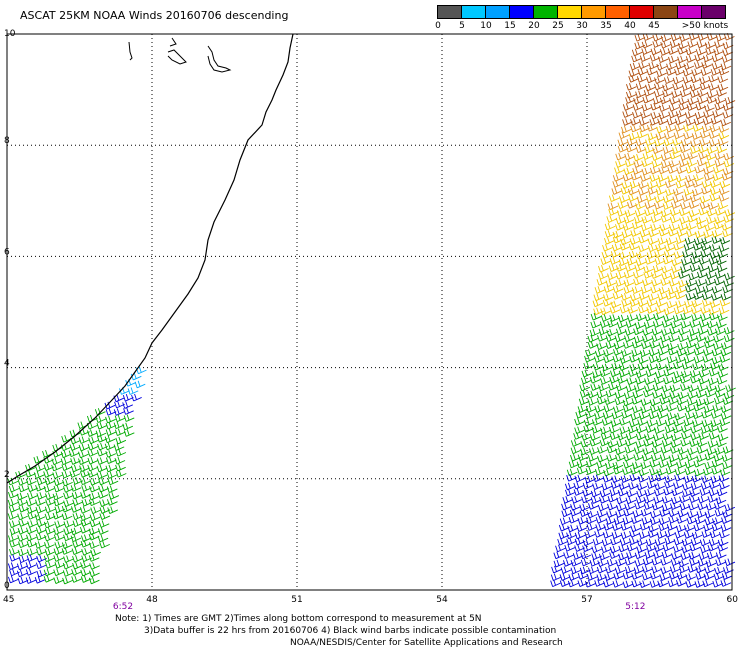 The width and height of the screenshot is (740, 650). I want to click on colorbar-label: 40, so click(630, 26).